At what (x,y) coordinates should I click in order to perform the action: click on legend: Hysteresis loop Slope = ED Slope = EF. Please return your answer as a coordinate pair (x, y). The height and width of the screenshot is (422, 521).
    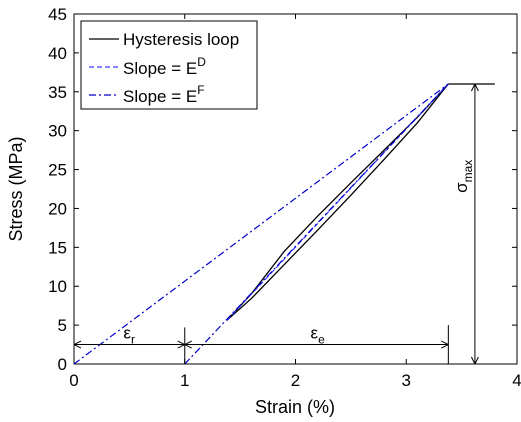
    Looking at the image, I should click on (169, 65).